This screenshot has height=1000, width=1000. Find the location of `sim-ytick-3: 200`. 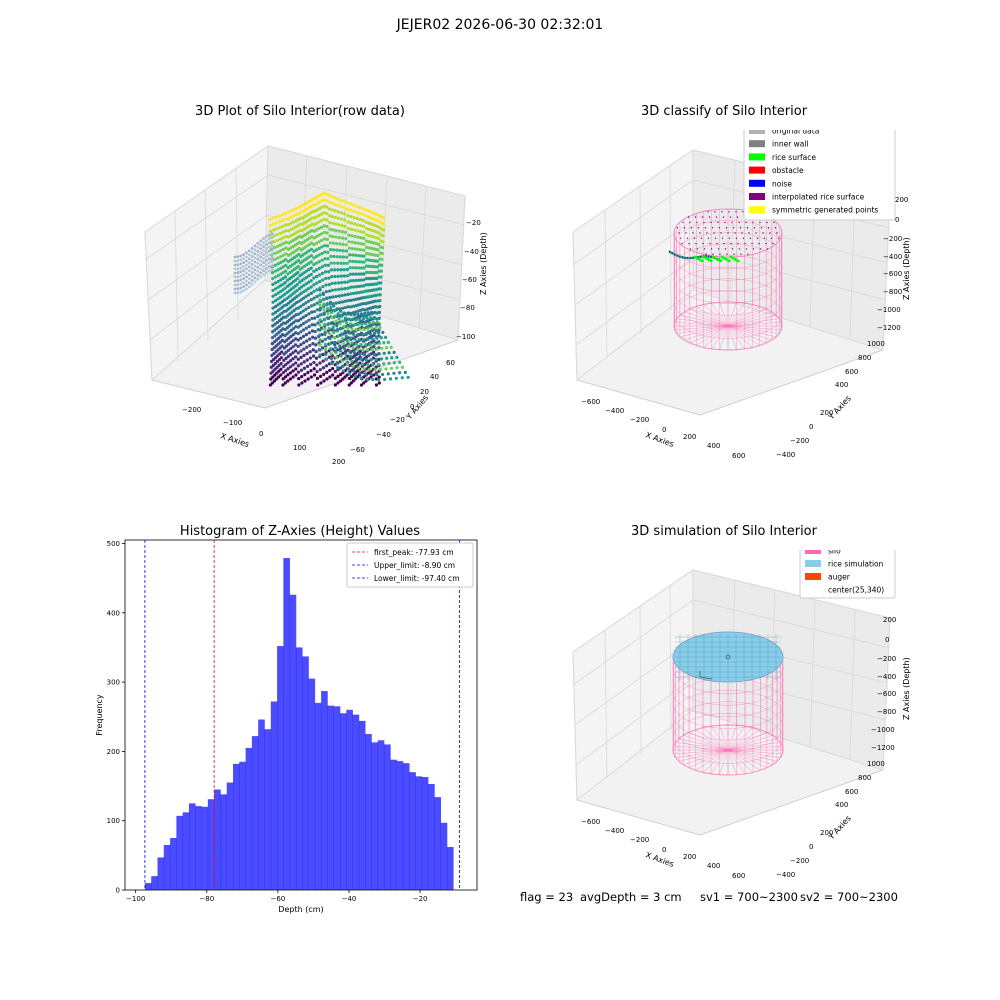

sim-ytick-3: 200 is located at coordinates (826, 833).